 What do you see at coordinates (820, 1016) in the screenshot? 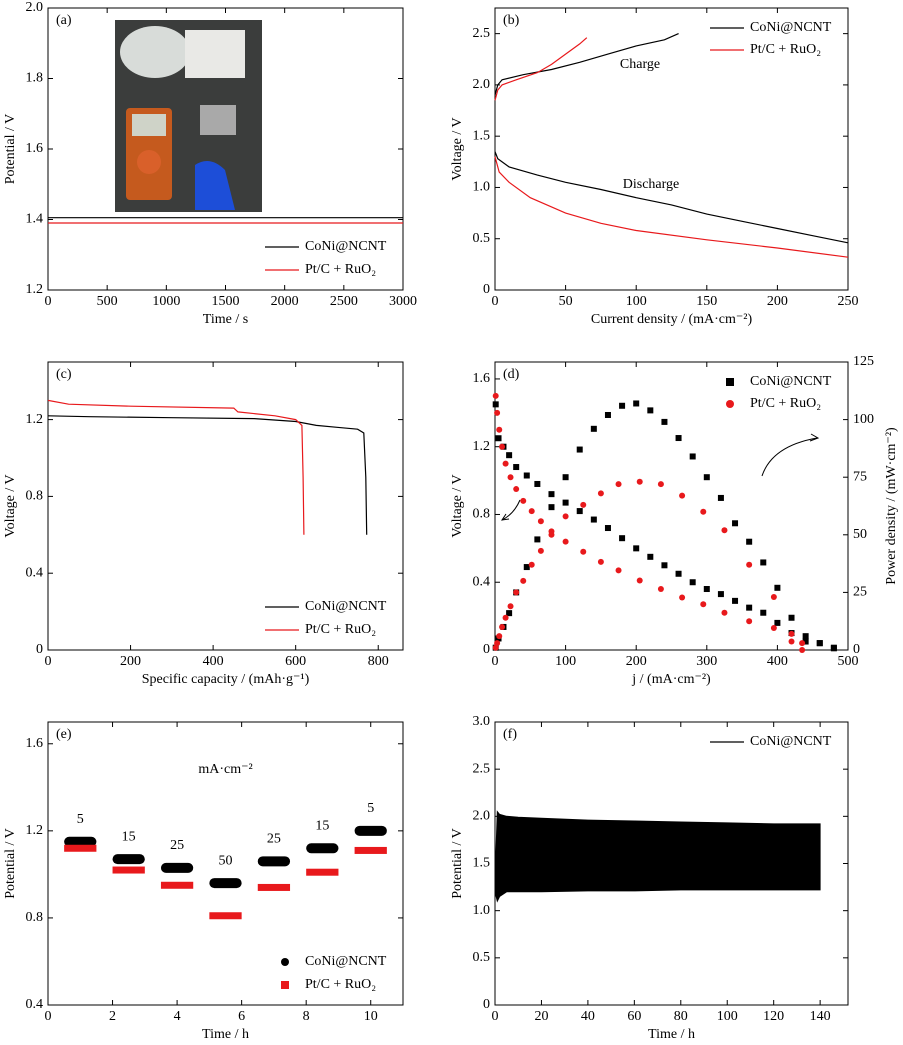
I see `x-tick-label: 140` at bounding box center [820, 1016].